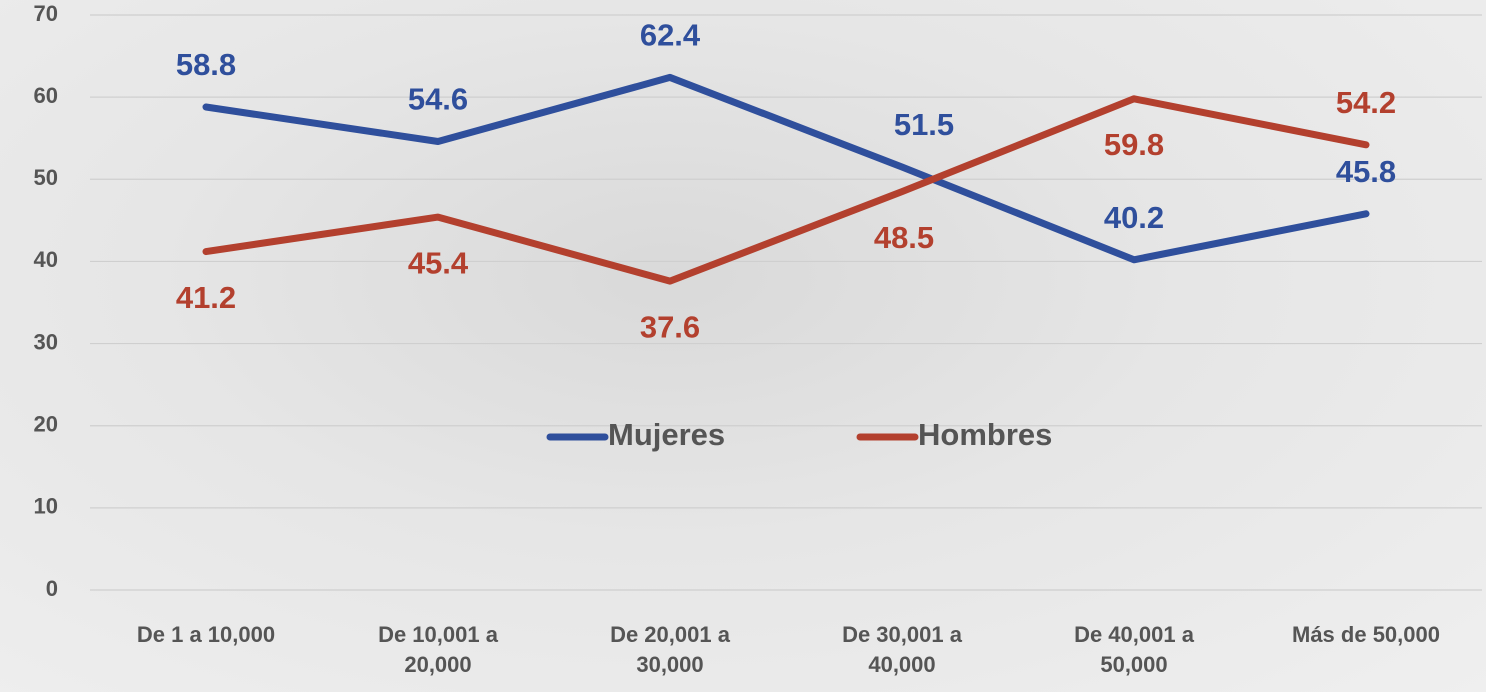 Image resolution: width=1486 pixels, height=692 pixels. What do you see at coordinates (46, 341) in the screenshot?
I see `y-tick-label: 30` at bounding box center [46, 341].